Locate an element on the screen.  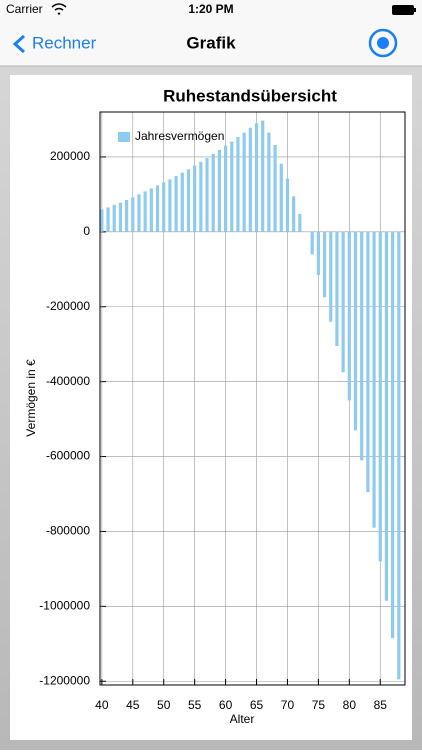
back-chevron is located at coordinates (18, 44).